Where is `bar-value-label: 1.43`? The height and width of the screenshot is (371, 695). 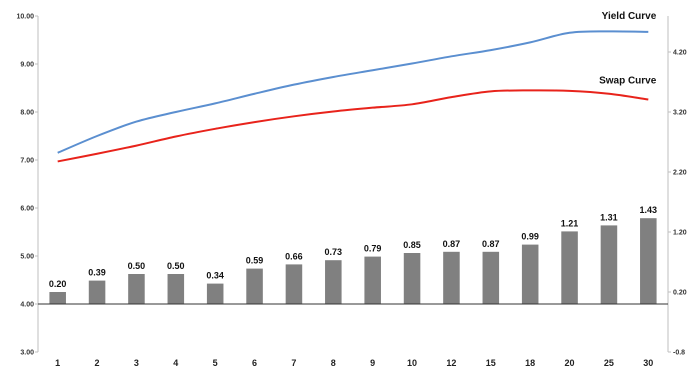
bar-value-label: 1.43 is located at coordinates (649, 210).